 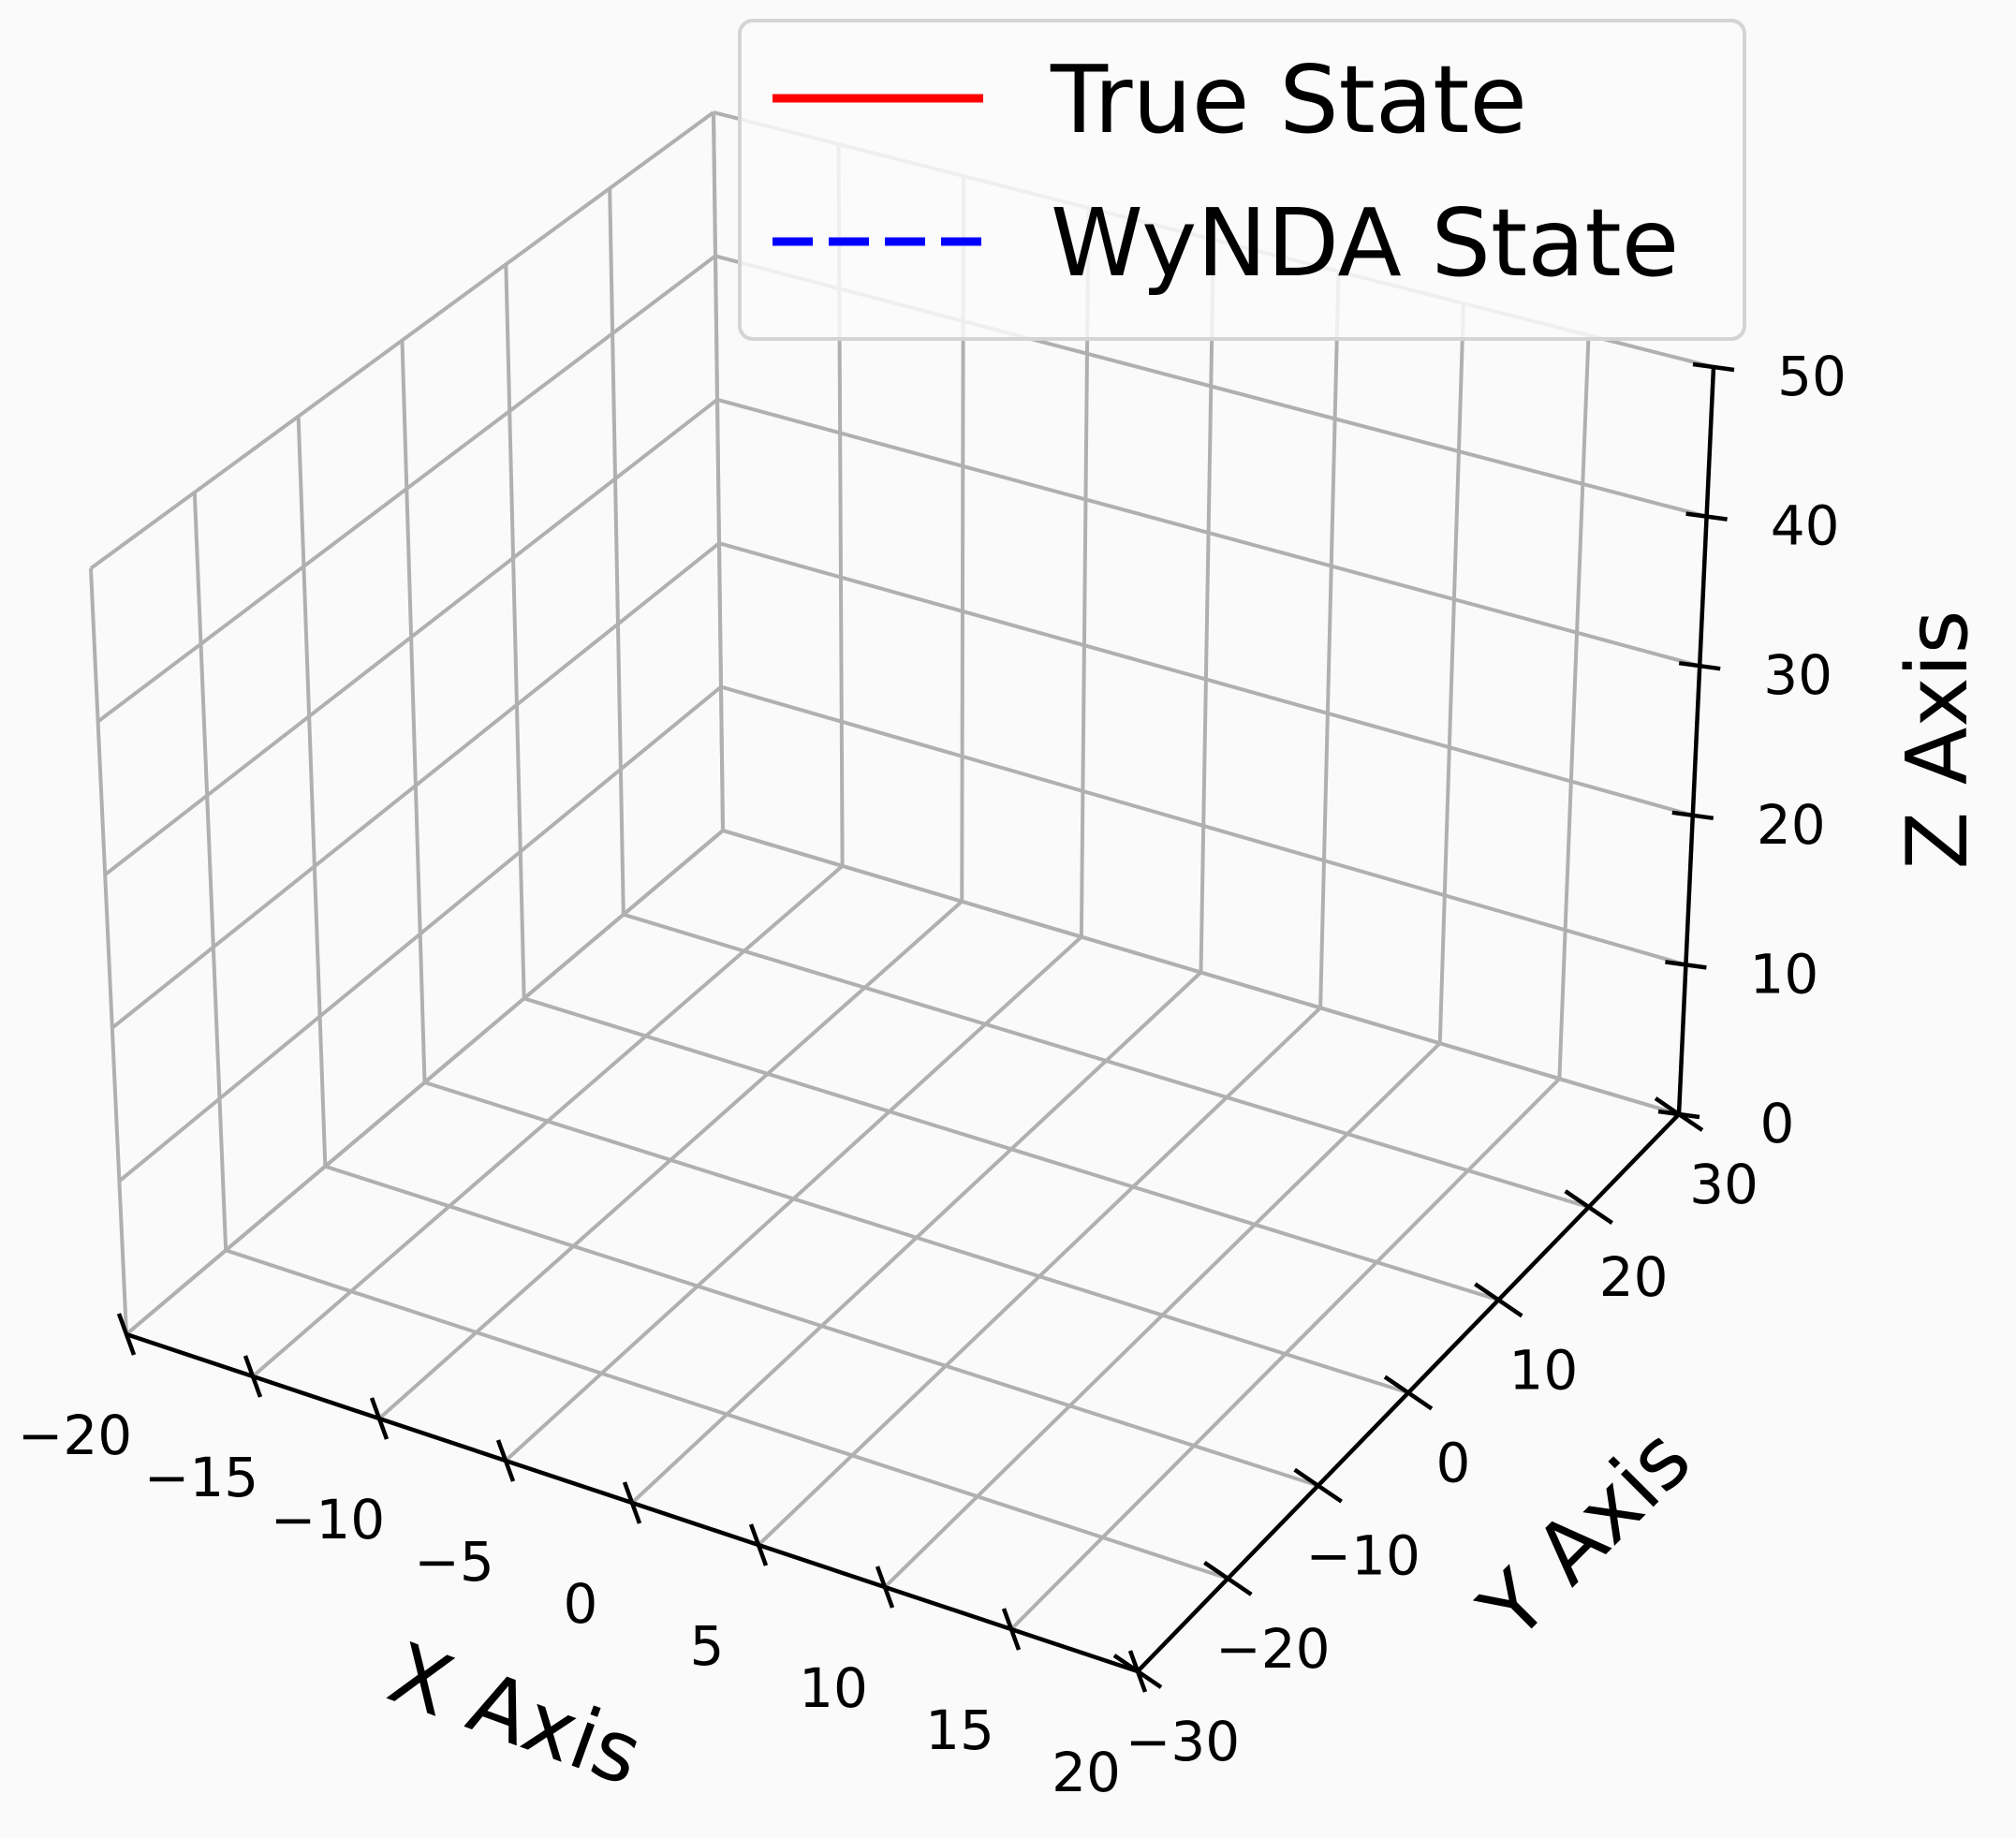 I want to click on x-tick-label: 15, so click(x=959, y=1730).